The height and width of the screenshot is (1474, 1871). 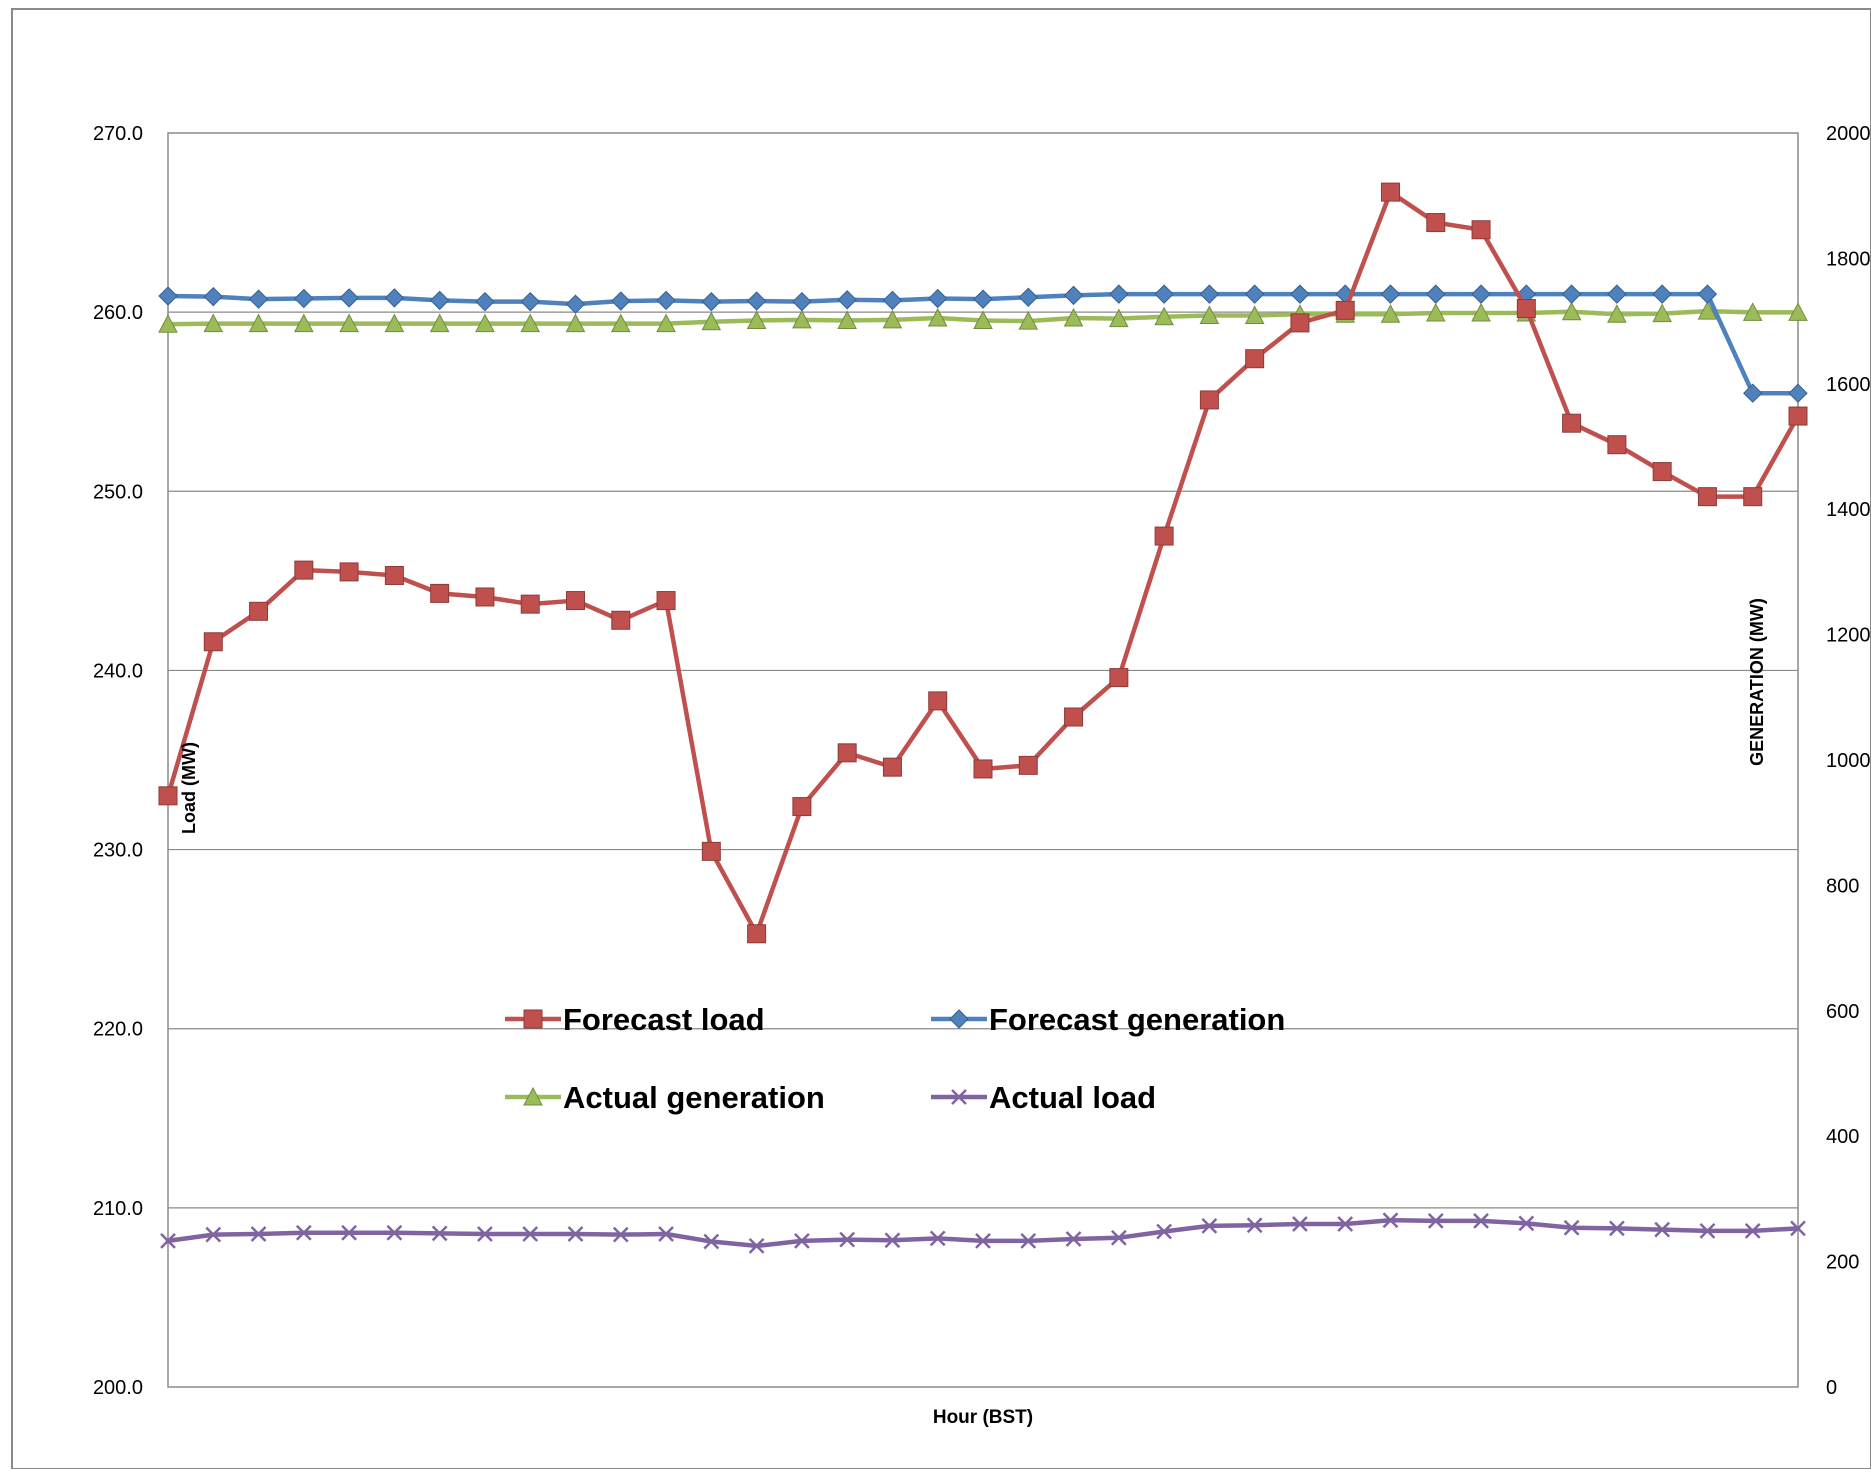 I want to click on right-tick-label: 1200, so click(x=1848, y=636).